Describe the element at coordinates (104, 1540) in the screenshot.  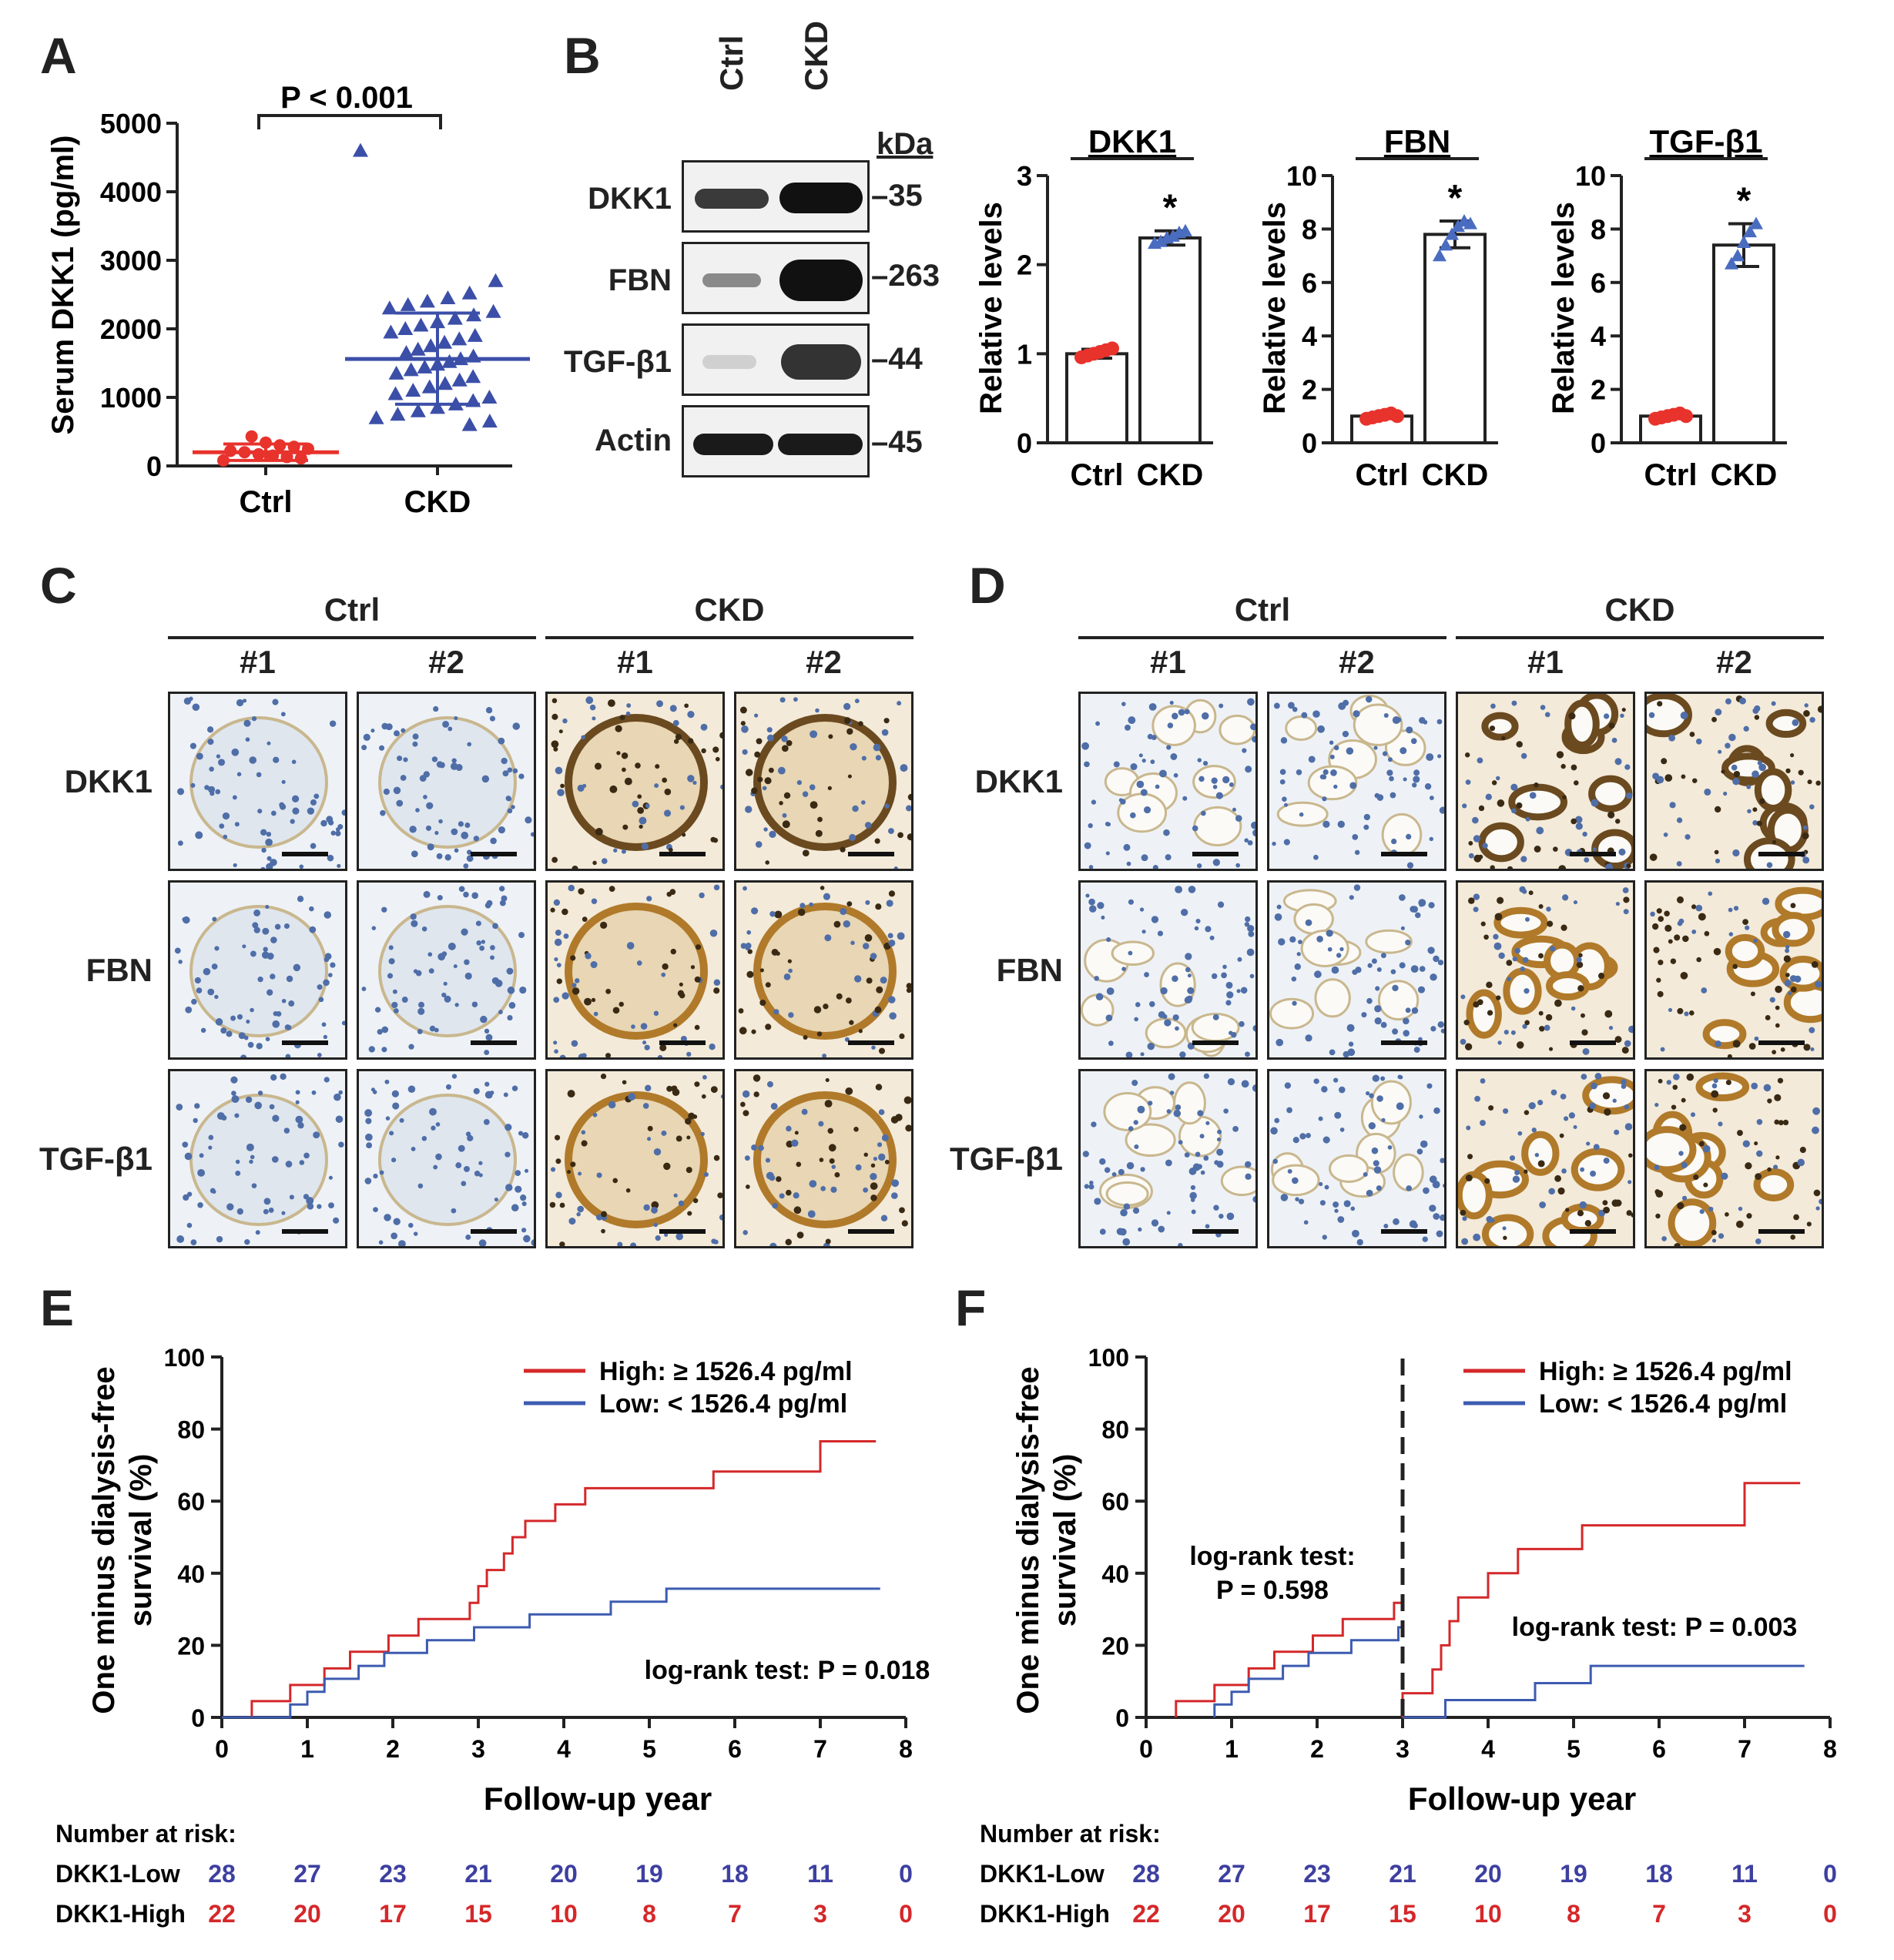
I see `panel-e-y-label-line1: One minus dialysis-free` at that location.